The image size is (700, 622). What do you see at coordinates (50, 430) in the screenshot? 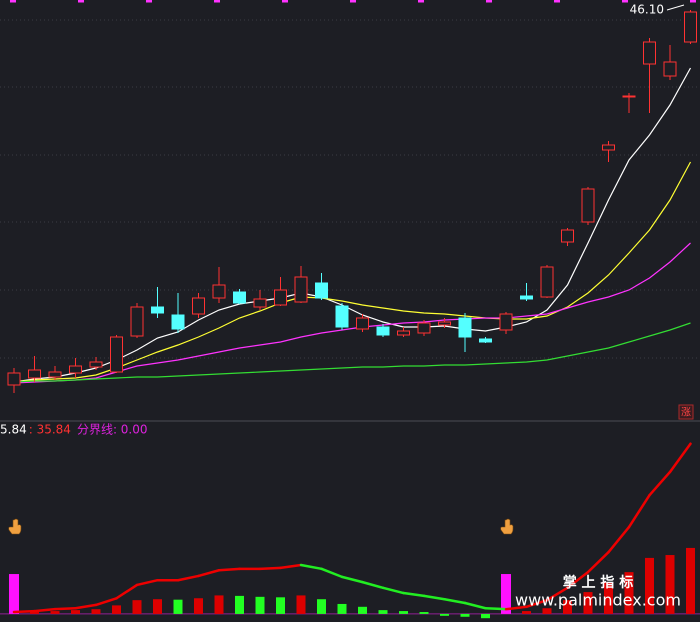
I see `indicator-label: : 35.84` at bounding box center [50, 430].